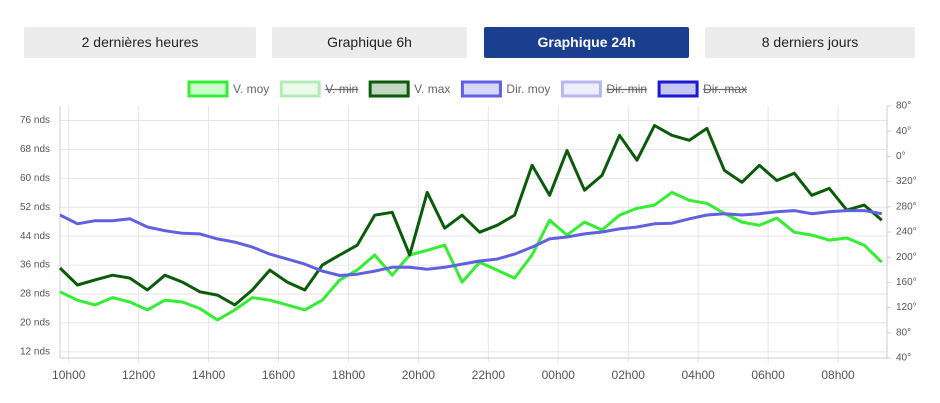 The width and height of the screenshot is (940, 403). What do you see at coordinates (419, 375) in the screenshot?
I see `x-tick-label: 20h00` at bounding box center [419, 375].